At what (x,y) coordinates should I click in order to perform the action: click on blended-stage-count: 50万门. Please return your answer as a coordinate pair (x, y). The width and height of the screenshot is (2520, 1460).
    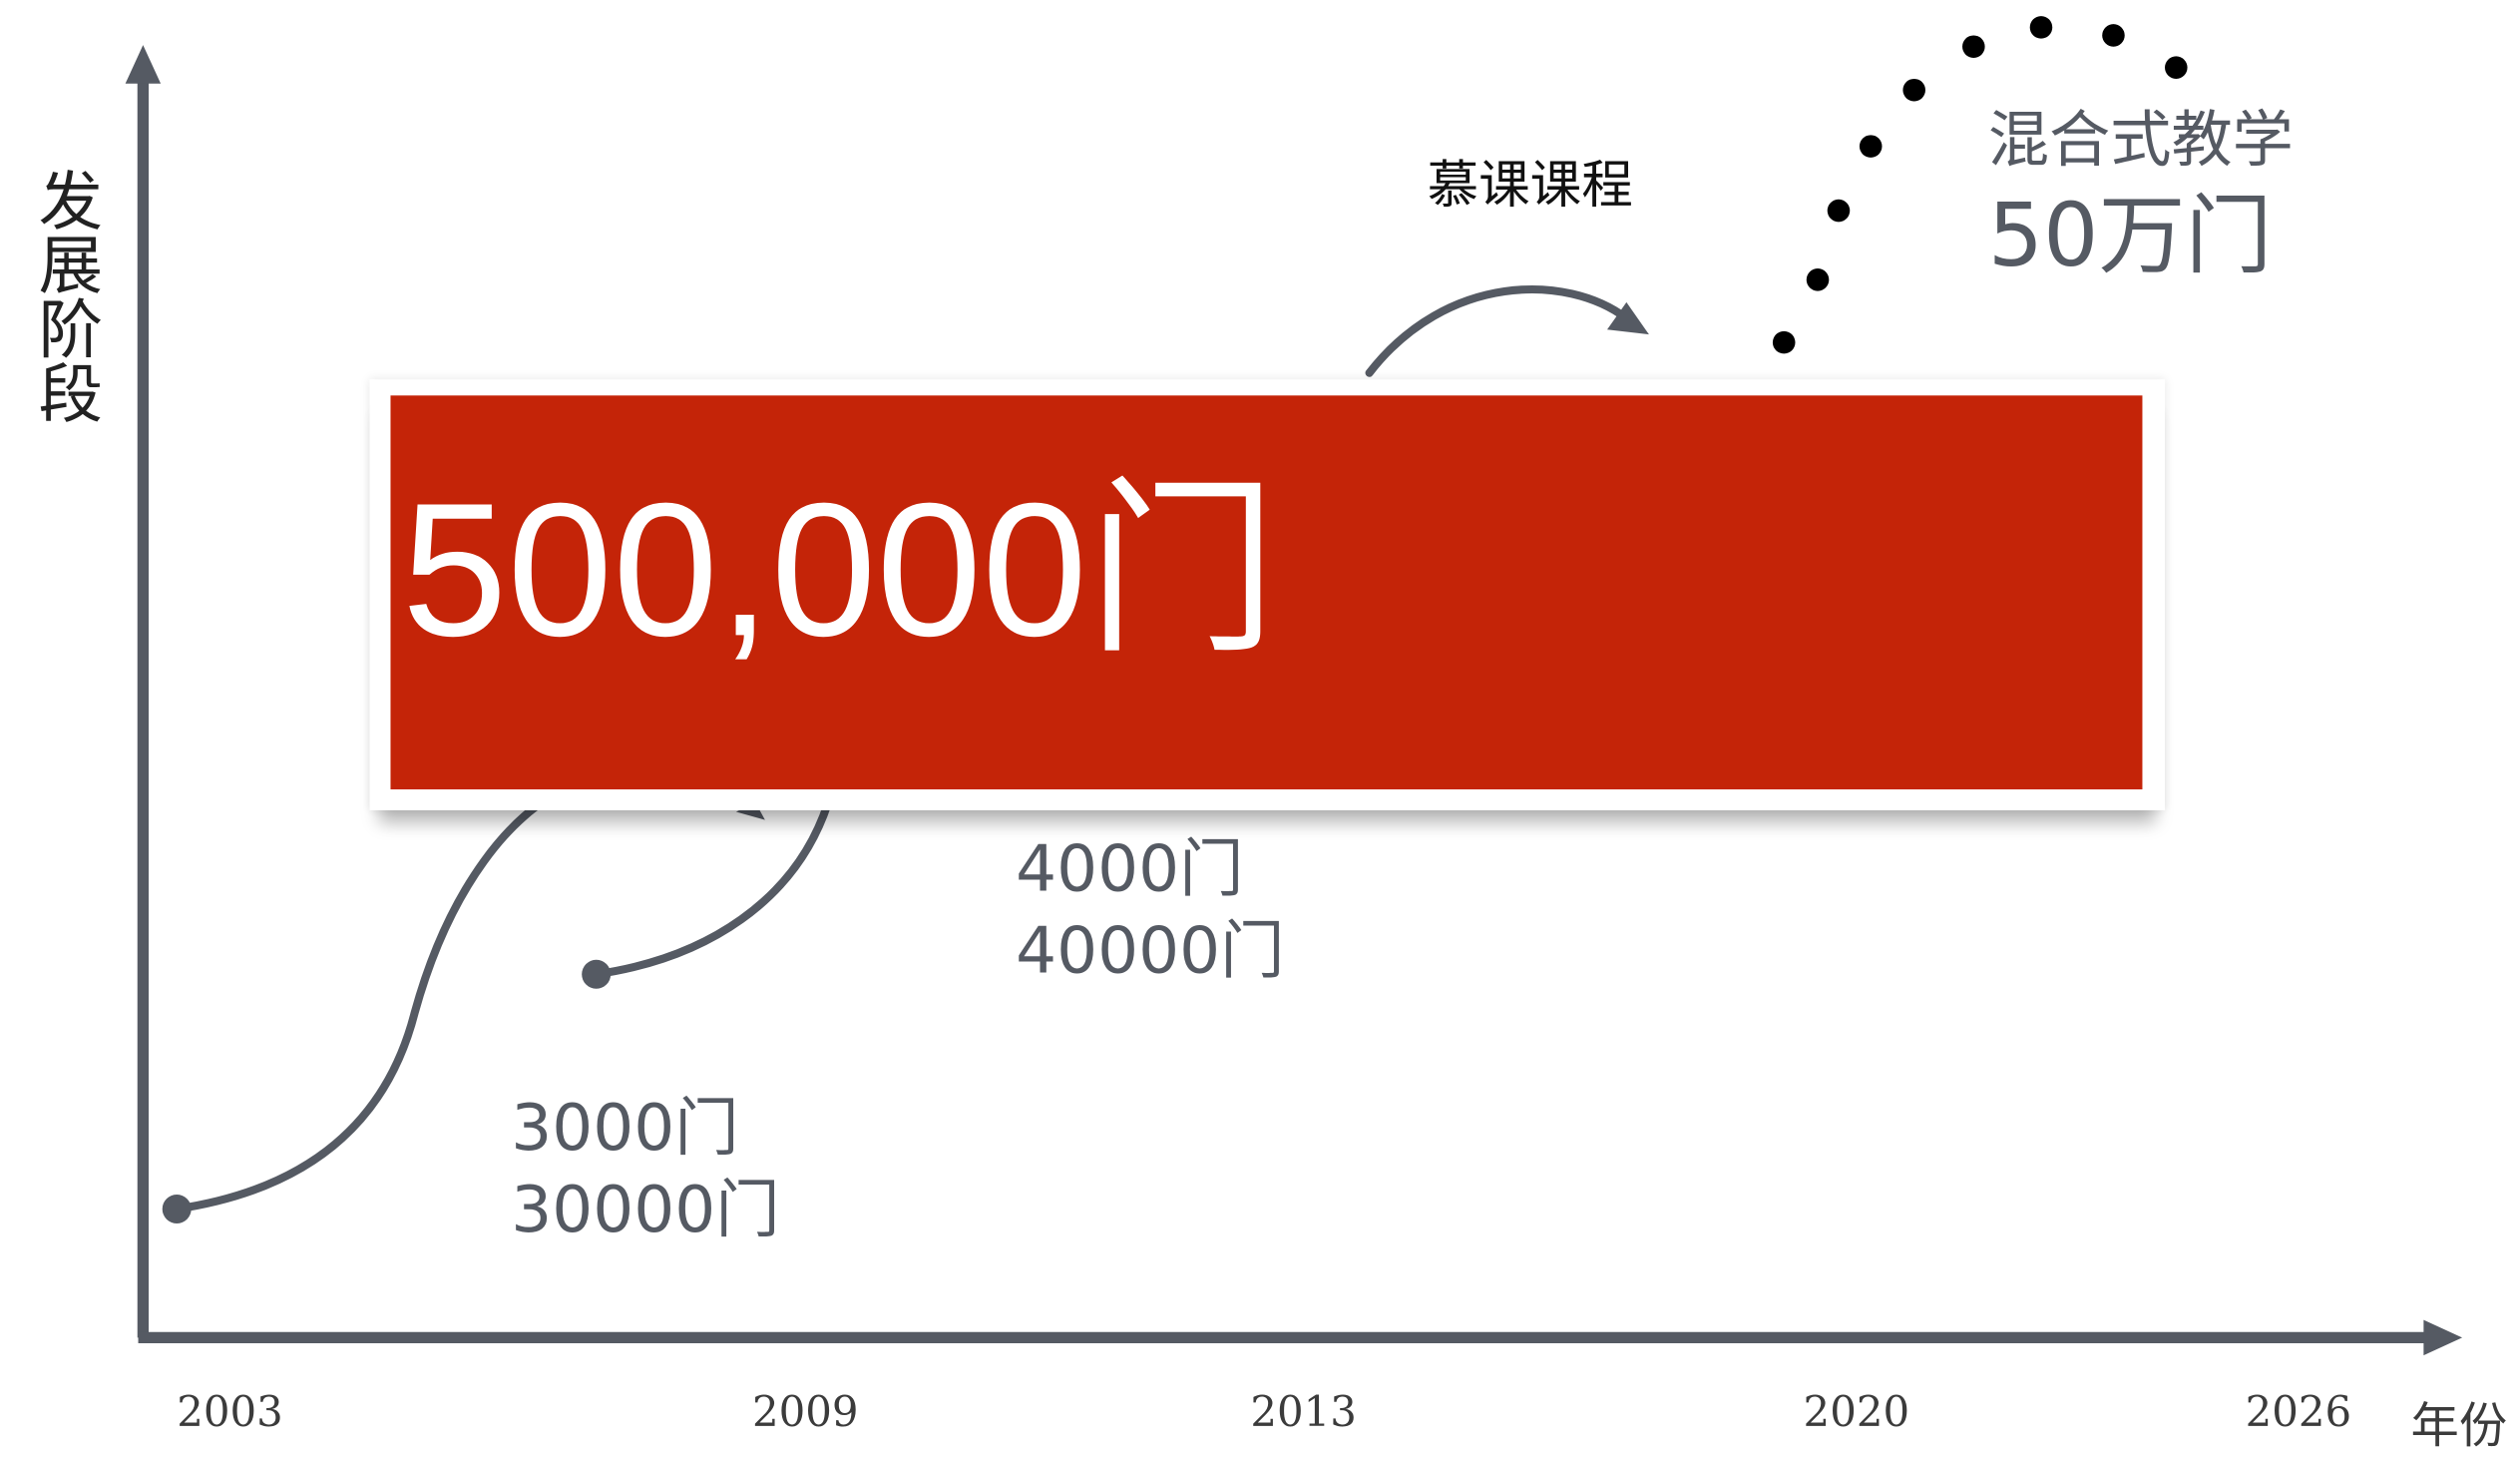
    Looking at the image, I should click on (2130, 235).